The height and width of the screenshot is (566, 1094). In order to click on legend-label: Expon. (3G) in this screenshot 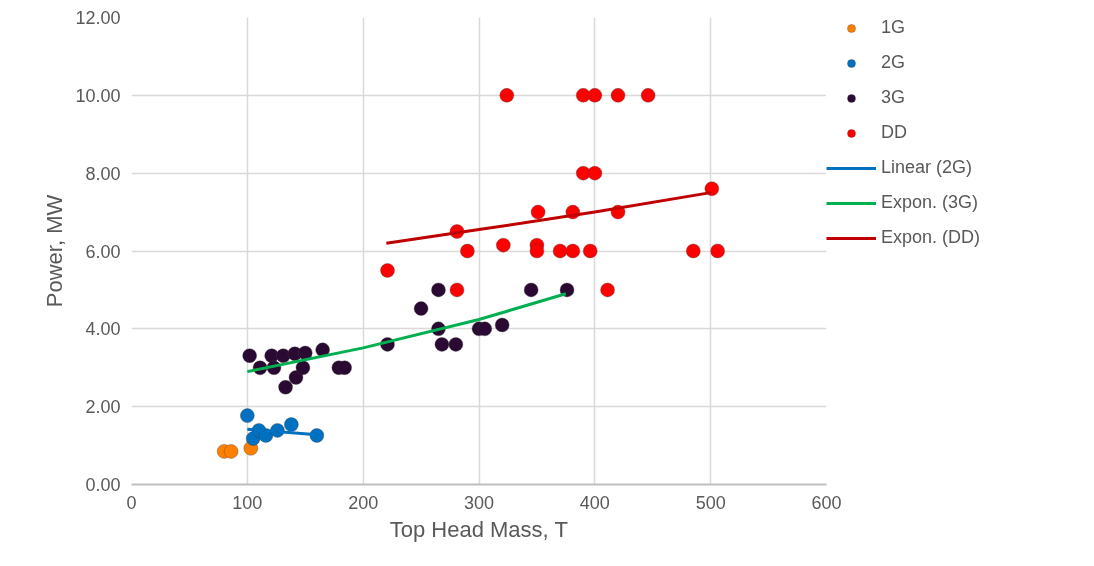, I will do `click(930, 202)`.